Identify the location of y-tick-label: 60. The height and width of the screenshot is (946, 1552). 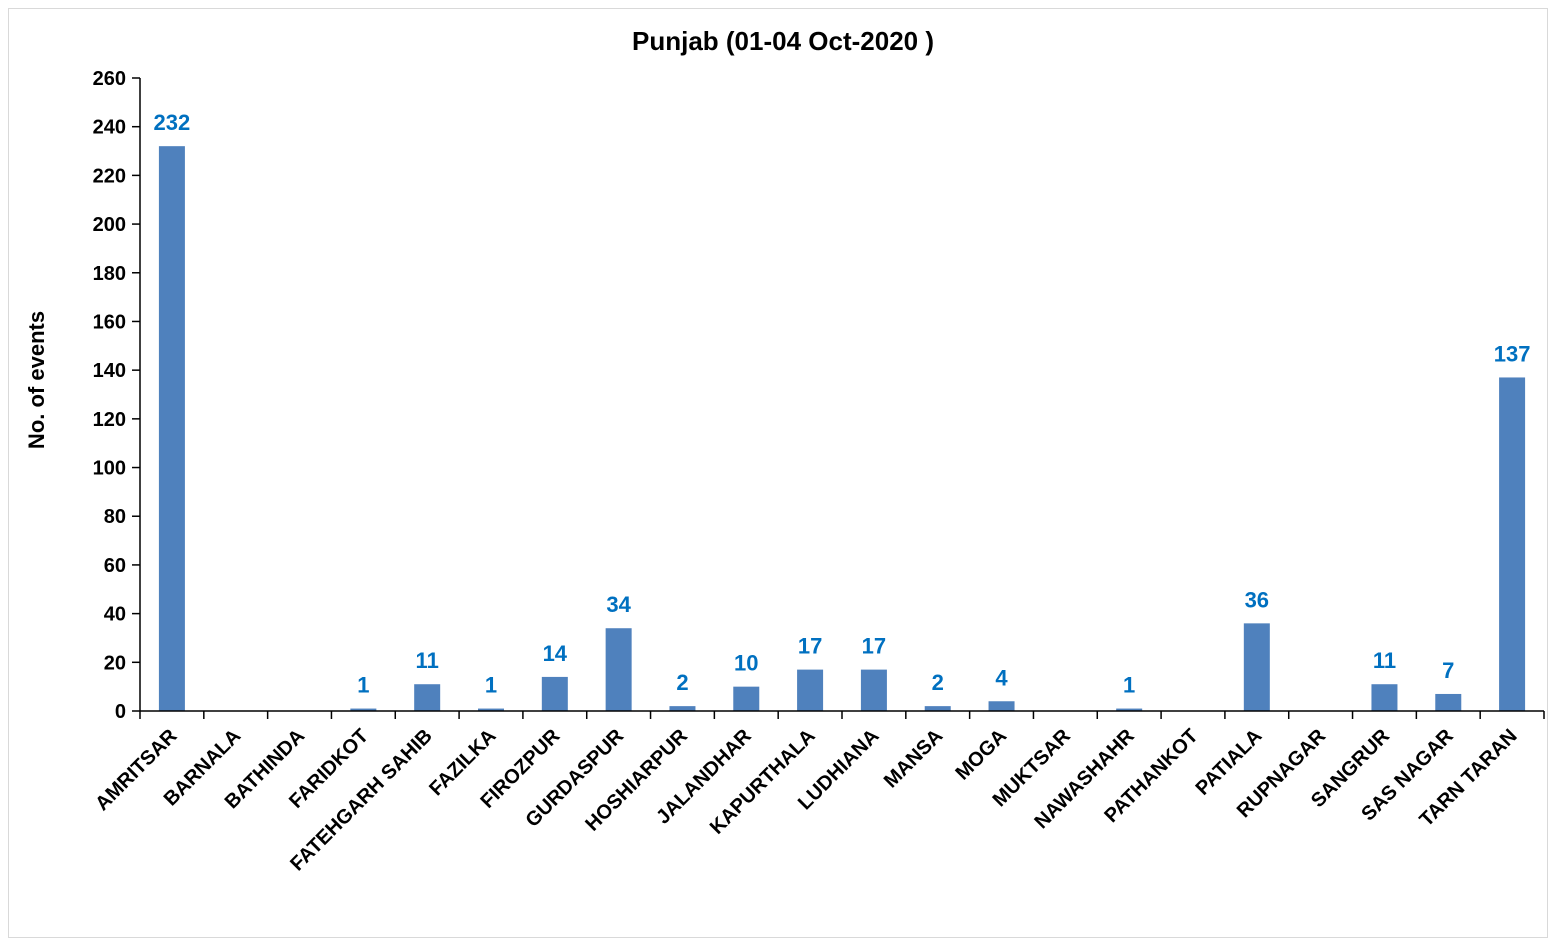
(115, 566).